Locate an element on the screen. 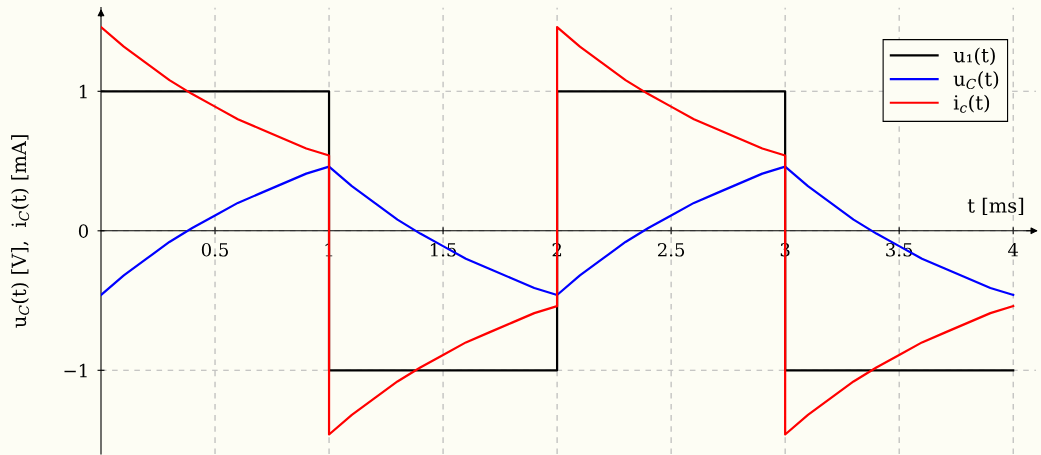 The height and width of the screenshot is (455, 1041). y-tick-label: 1 is located at coordinates (83, 91).